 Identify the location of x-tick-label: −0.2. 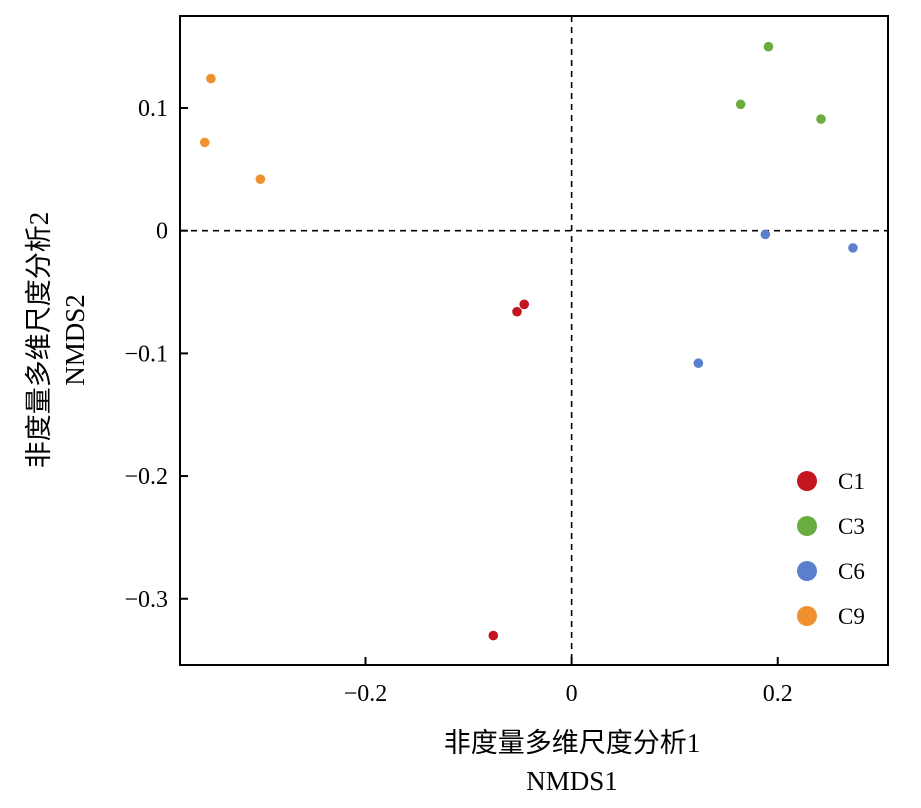
(366, 694).